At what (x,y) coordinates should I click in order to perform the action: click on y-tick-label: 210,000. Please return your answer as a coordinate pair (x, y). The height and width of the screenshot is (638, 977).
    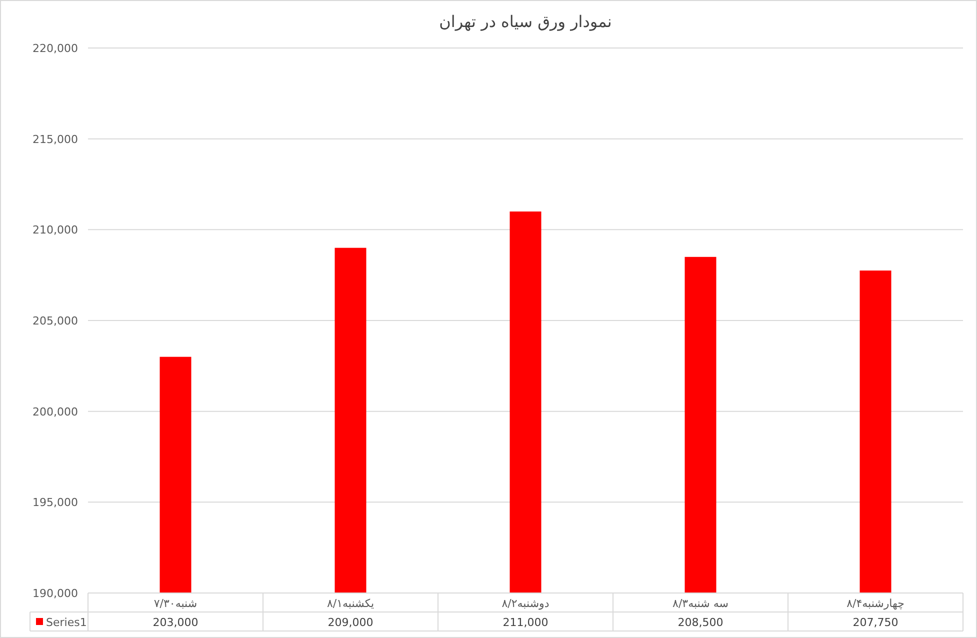
    Looking at the image, I should click on (55, 230).